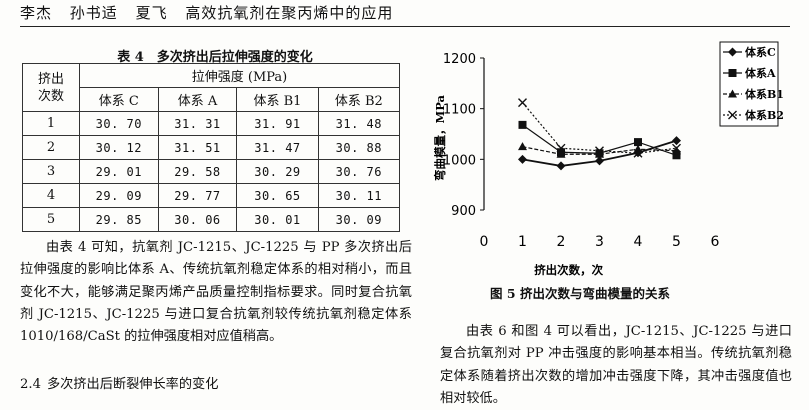  Describe the element at coordinates (215, 57) in the screenshot. I see `table-caption: 表 4 多次挤出后拉伸强度的变化` at that location.